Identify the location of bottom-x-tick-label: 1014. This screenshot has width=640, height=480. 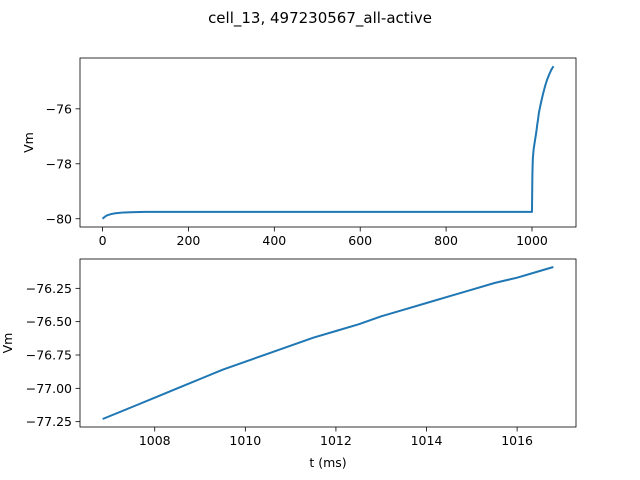
(427, 440).